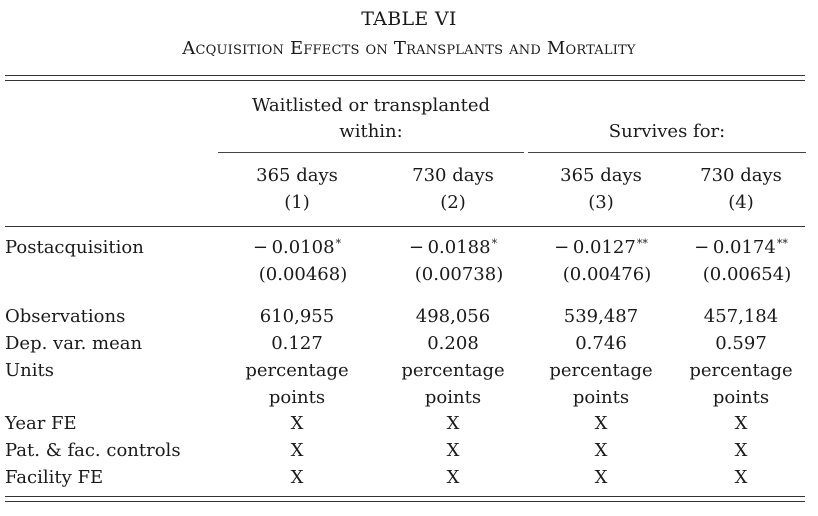 Image resolution: width=818 pixels, height=516 pixels. Describe the element at coordinates (297, 316) in the screenshot. I see `observations-cell-1: 610,955` at that location.